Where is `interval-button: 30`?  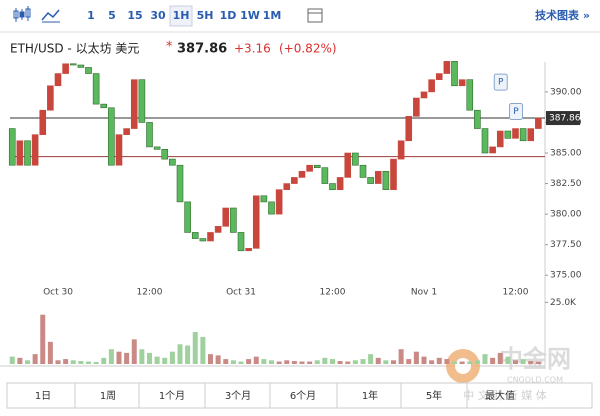
interval-button: 30 is located at coordinates (158, 15).